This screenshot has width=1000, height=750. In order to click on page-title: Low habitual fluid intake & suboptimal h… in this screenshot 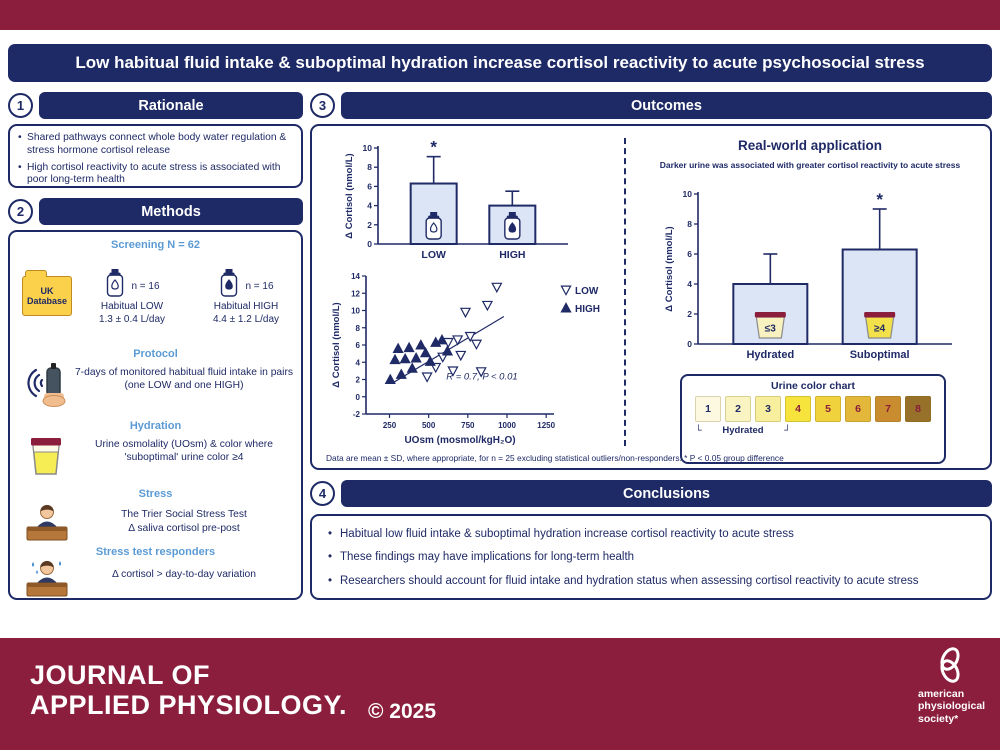, I will do `click(500, 63)`.